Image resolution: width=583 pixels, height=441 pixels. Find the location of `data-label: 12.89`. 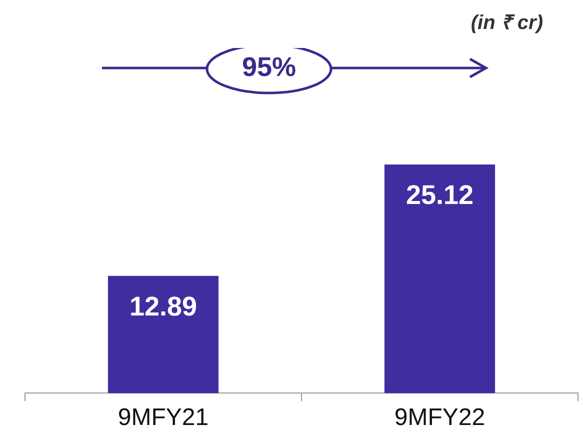

data-label: 12.89 is located at coordinates (163, 306).